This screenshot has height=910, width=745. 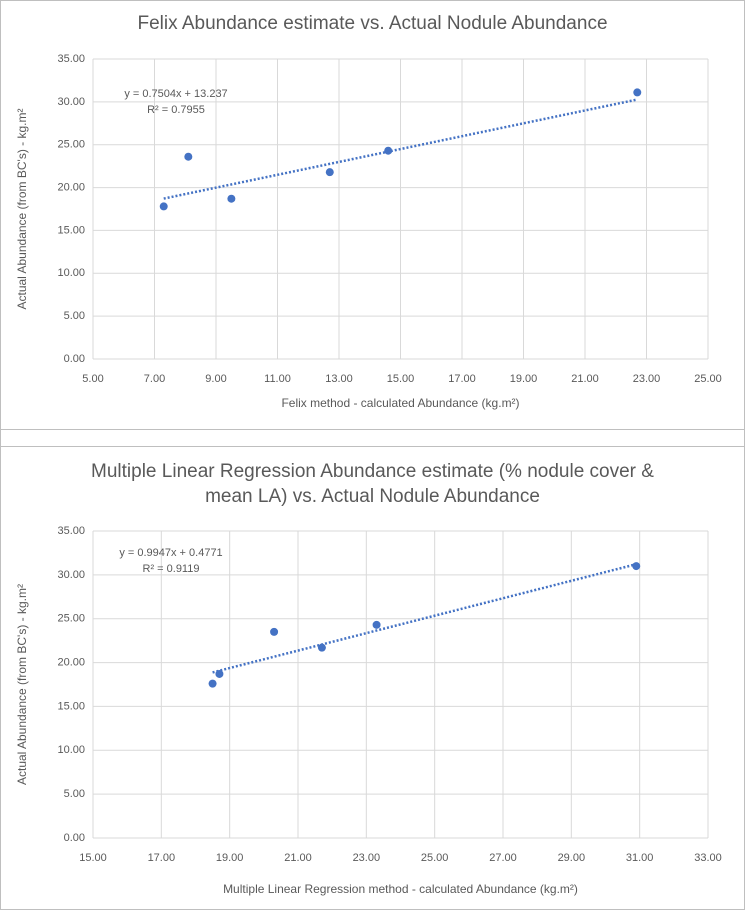 I want to click on x-tick-label: 31.00, so click(x=640, y=858).